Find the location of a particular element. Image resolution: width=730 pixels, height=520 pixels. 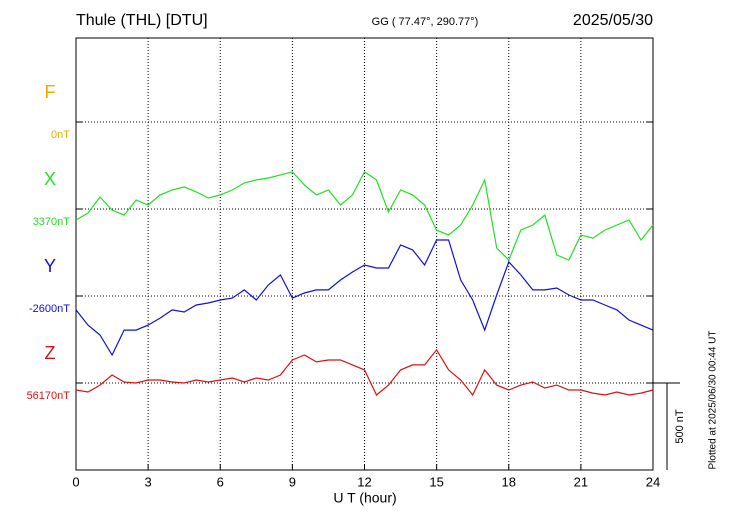

x-tick-label: 18 is located at coordinates (509, 481).